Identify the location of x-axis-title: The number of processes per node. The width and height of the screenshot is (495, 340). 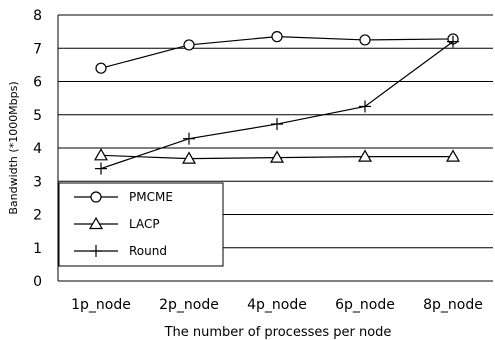
(278, 332).